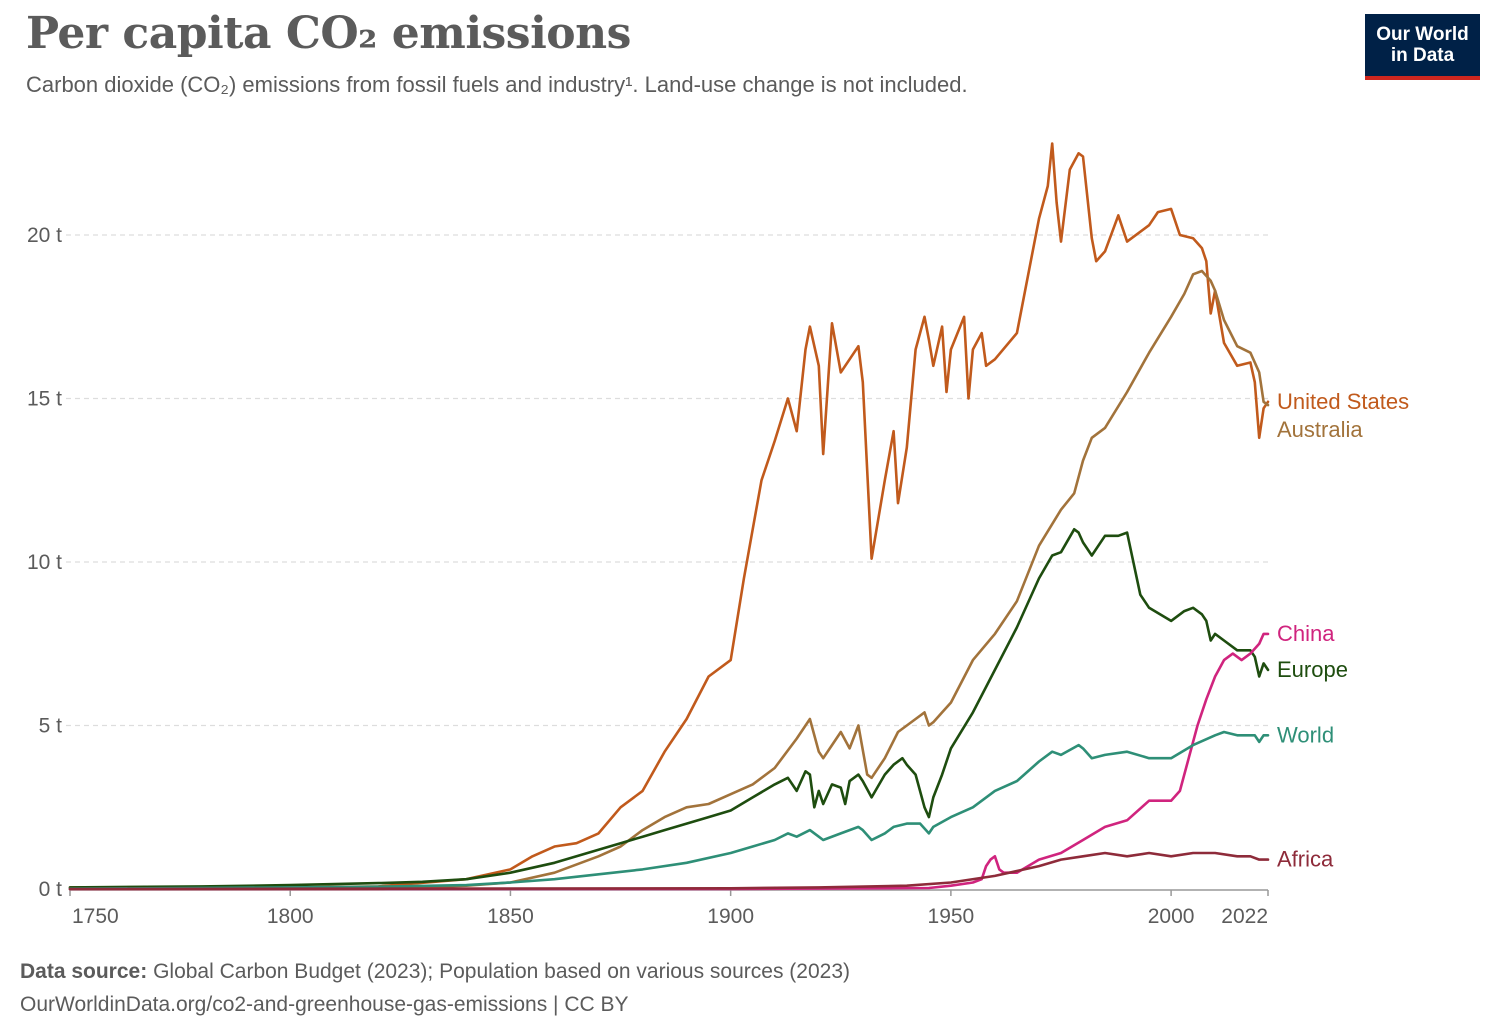  I want to click on logo-line-1: Our World, so click(1422, 34).